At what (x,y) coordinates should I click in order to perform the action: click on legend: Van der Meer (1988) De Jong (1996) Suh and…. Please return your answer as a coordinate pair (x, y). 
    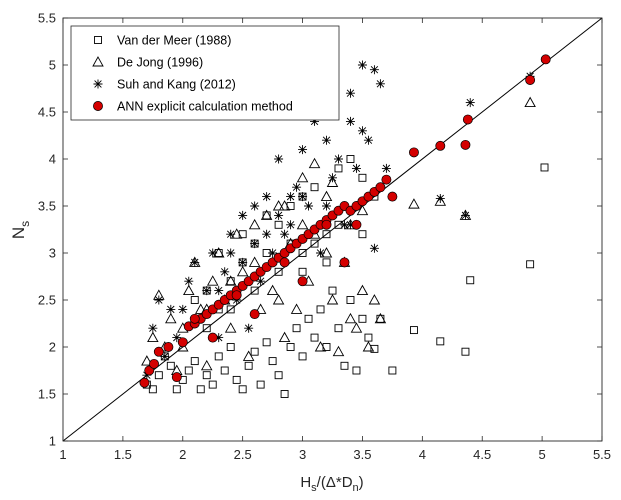
    Looking at the image, I should click on (205, 73).